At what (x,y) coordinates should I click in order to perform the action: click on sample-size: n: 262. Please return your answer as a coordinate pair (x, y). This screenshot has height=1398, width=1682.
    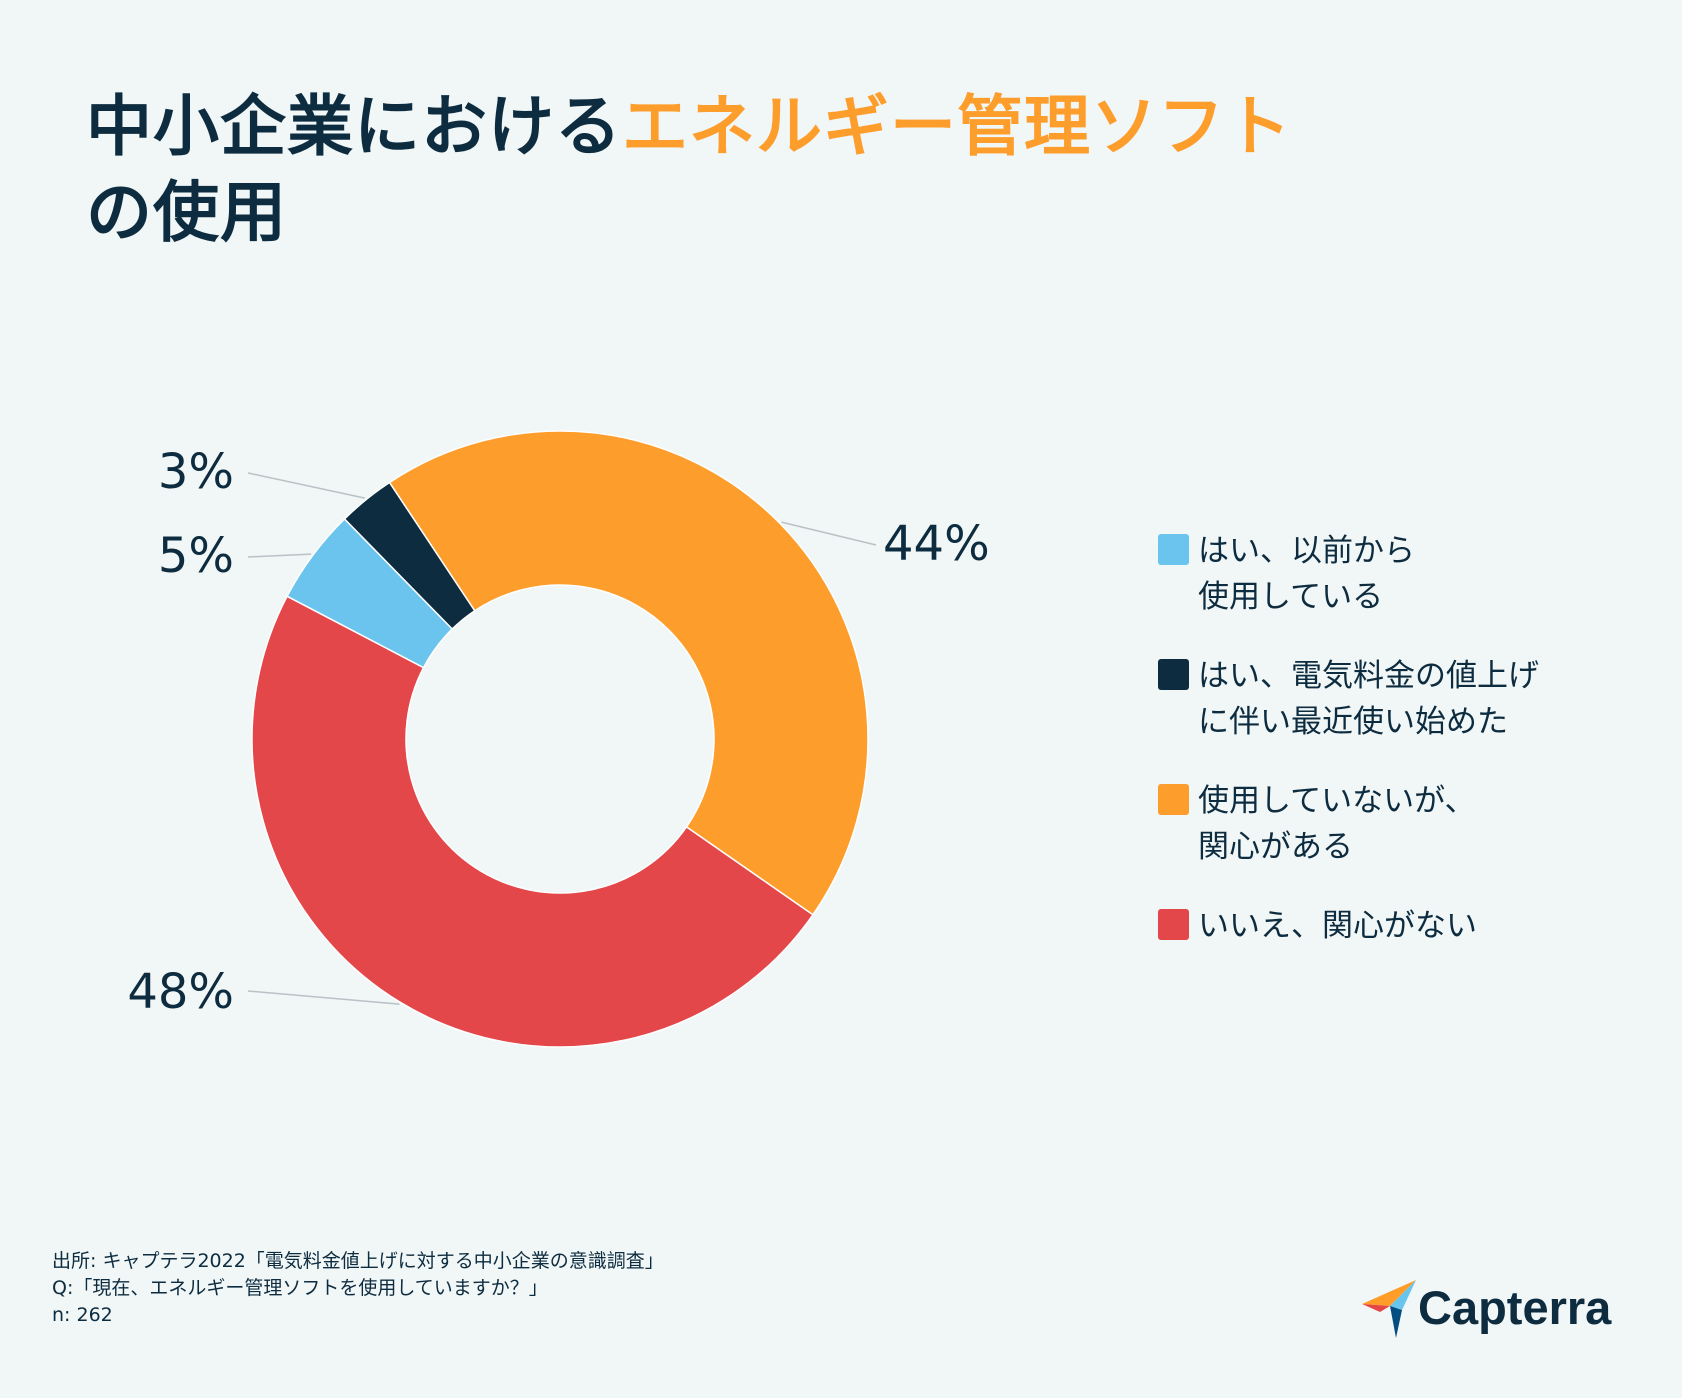
    Looking at the image, I should click on (82, 1315).